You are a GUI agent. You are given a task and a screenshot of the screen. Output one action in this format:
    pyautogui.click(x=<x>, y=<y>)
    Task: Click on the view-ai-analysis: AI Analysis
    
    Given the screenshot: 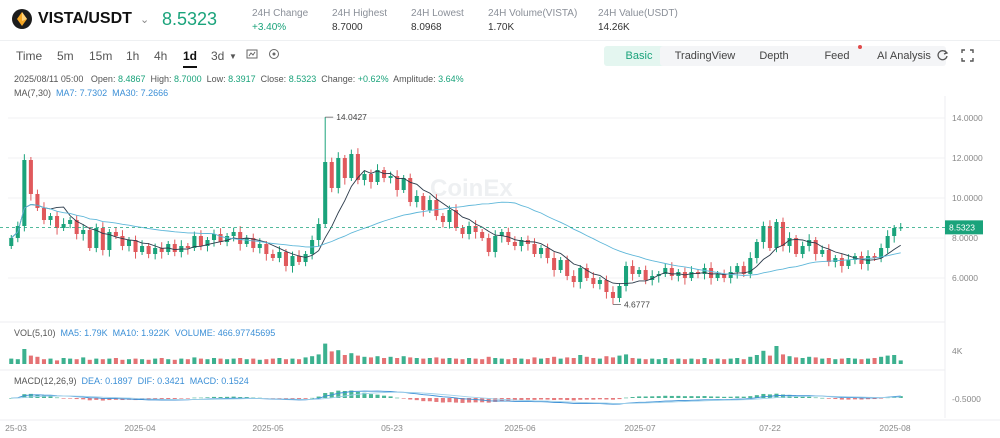 What is the action you would take?
    pyautogui.click(x=904, y=56)
    